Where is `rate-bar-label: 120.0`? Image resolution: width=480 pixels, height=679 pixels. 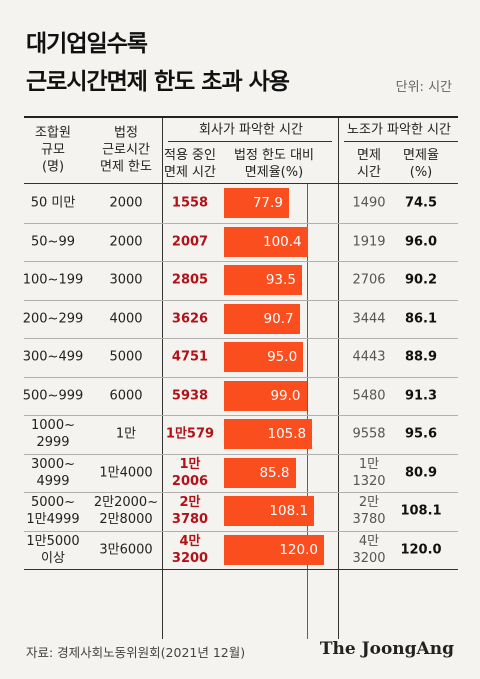 rate-bar-label: 120.0 is located at coordinates (298, 549).